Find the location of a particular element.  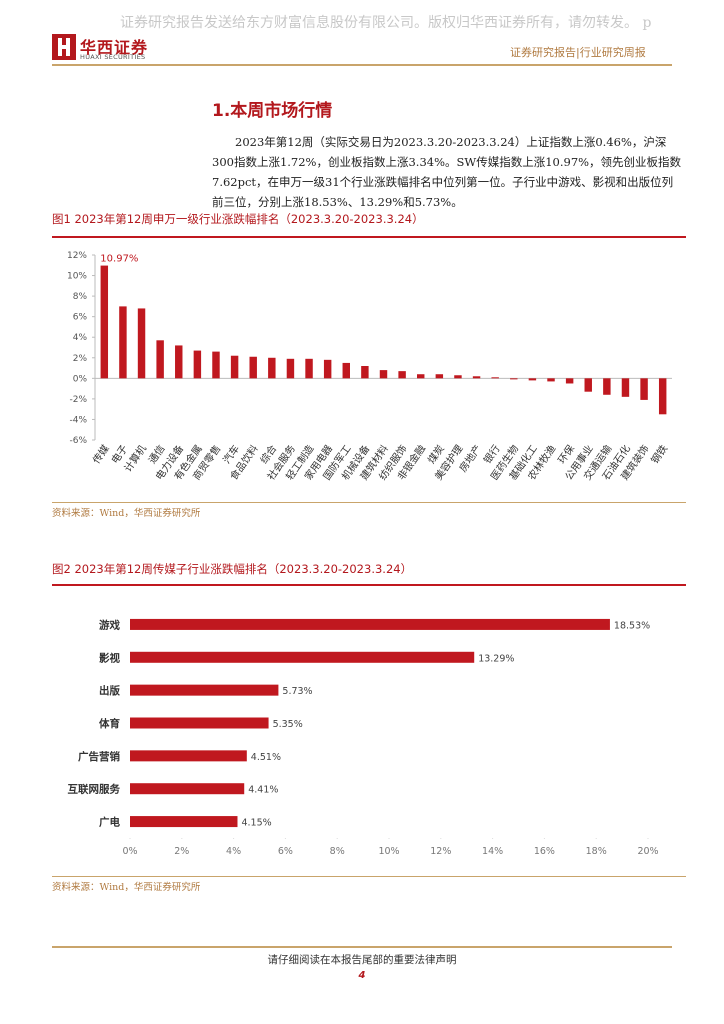

y-tick-label: 0% is located at coordinates (80, 379).